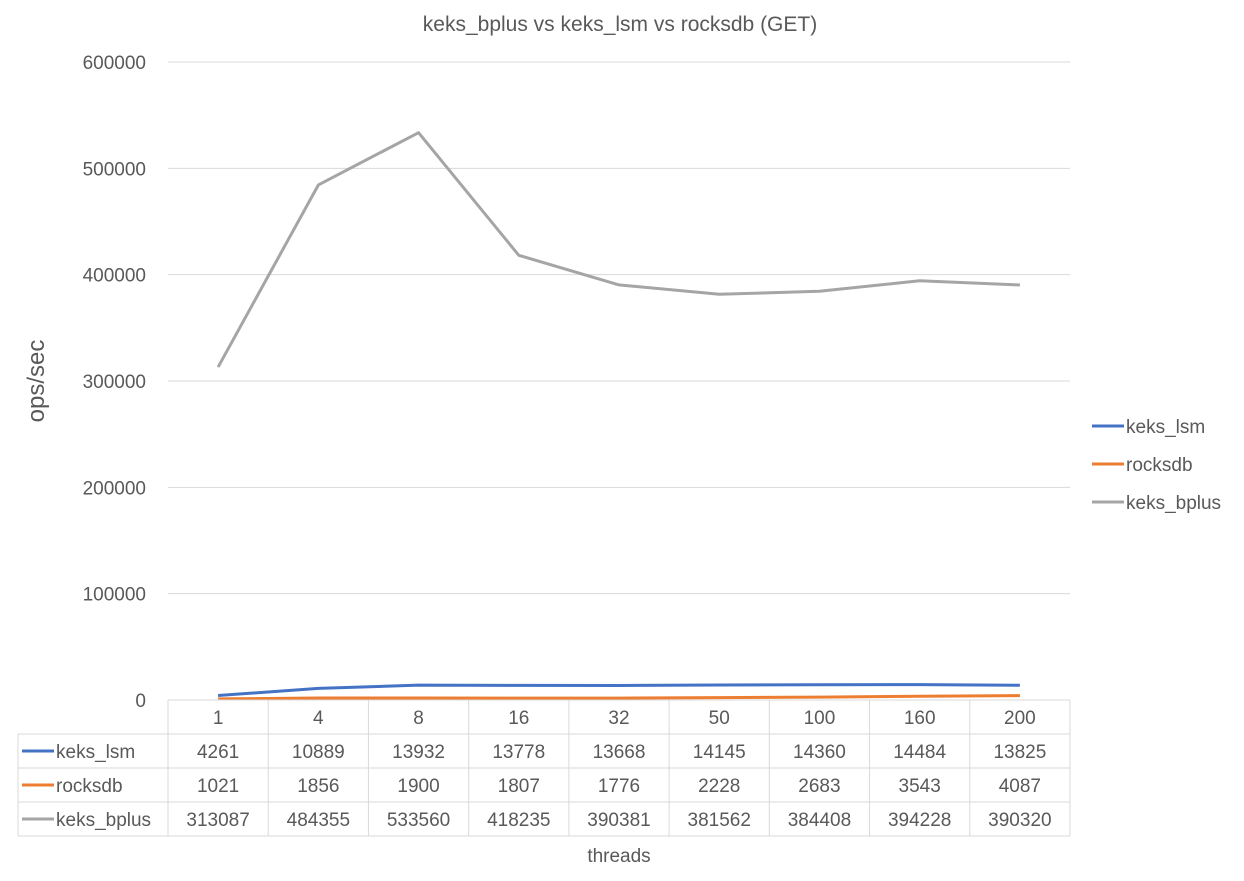 The height and width of the screenshot is (881, 1244). What do you see at coordinates (620, 24) in the screenshot?
I see `chart-title: keks_bplus vs keks_lsm vs rocksdb (GET)` at bounding box center [620, 24].